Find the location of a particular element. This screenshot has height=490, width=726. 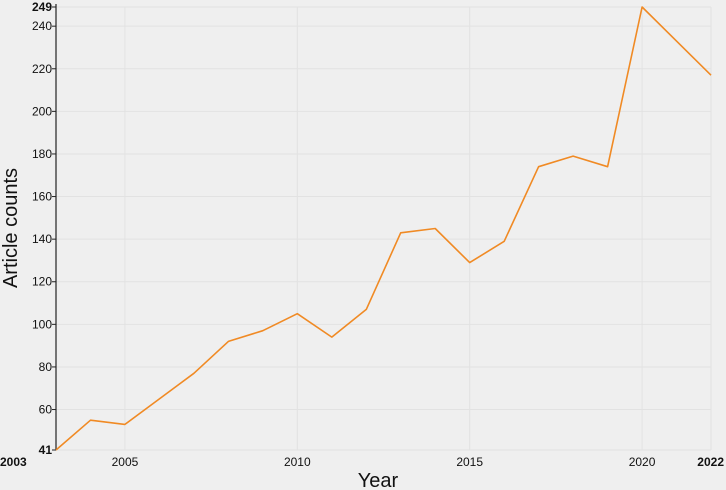

y-tick-label: 249 is located at coordinates (42, 7).